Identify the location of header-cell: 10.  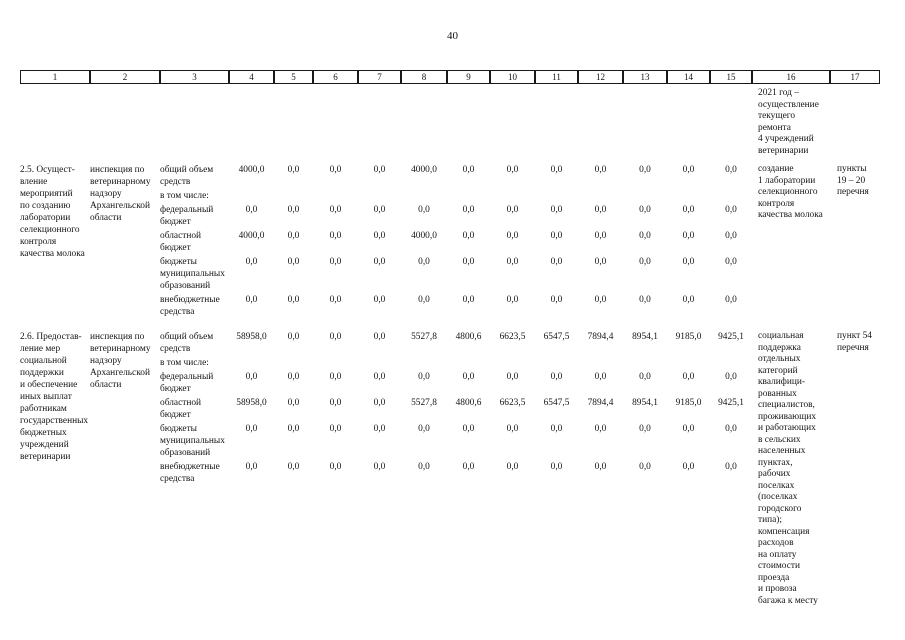
(512, 77).